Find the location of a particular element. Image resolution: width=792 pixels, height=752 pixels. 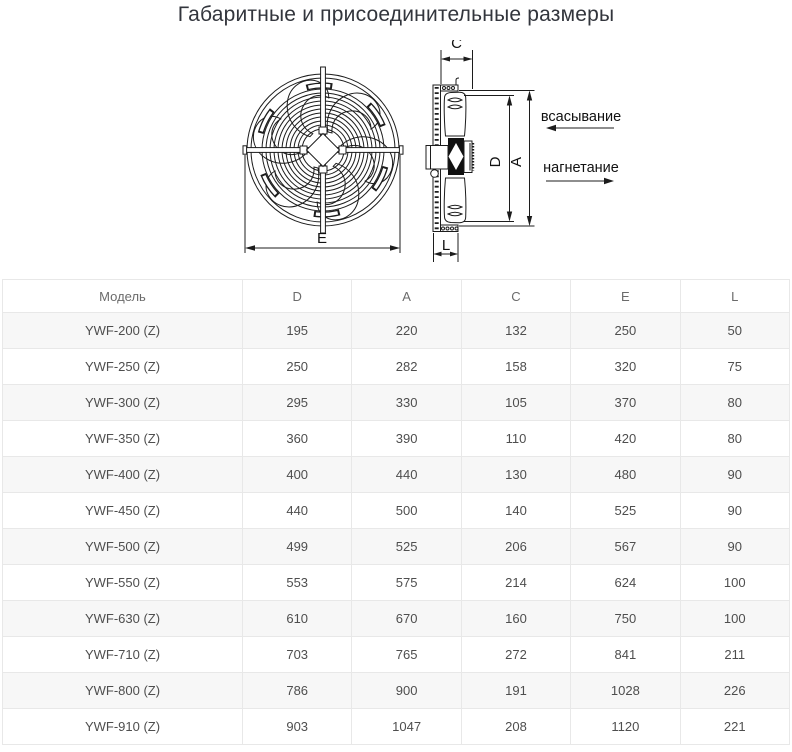

table-row: YWF-450 (Z) 440 500 140 525 90 is located at coordinates (396, 510).